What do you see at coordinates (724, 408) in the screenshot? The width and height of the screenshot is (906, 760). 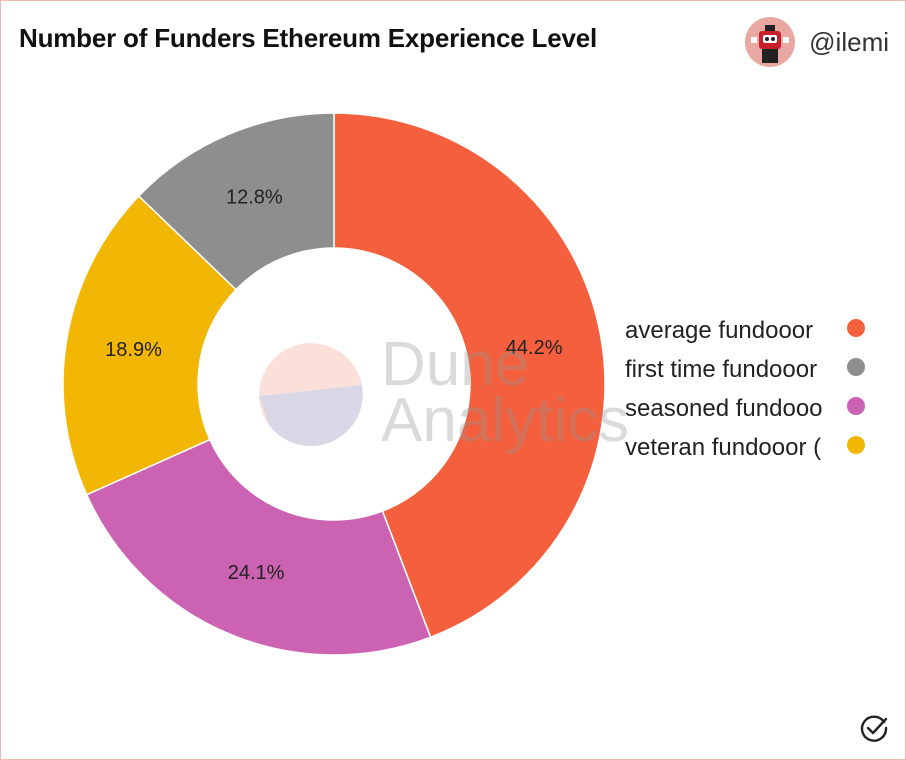 I see `legend-label: seasoned fundooo` at bounding box center [724, 408].